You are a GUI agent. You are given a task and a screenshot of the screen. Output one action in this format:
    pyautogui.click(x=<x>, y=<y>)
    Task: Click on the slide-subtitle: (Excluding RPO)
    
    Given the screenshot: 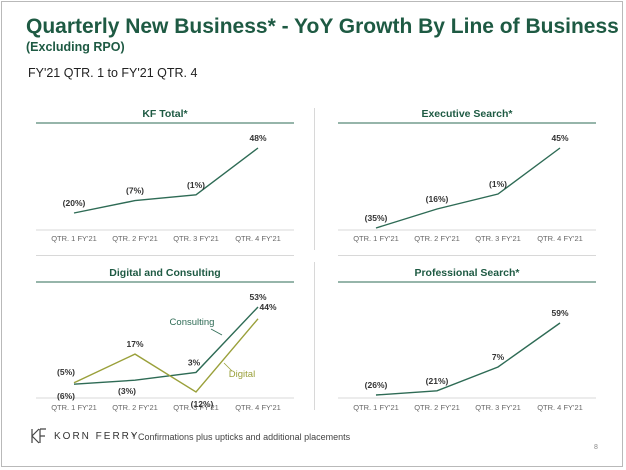 What is the action you would take?
    pyautogui.click(x=75, y=47)
    